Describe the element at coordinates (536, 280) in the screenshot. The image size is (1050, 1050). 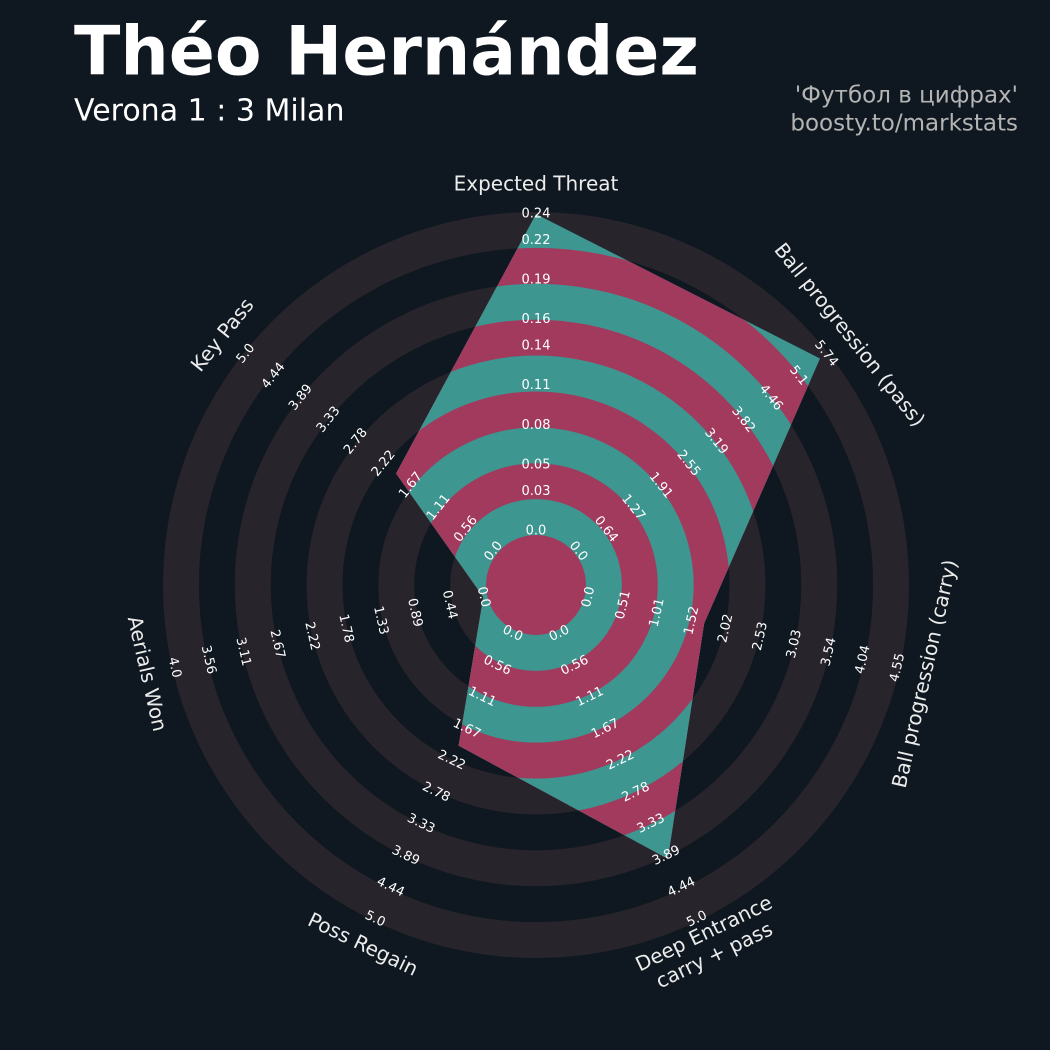
I see `tick-label: 0.19` at that location.